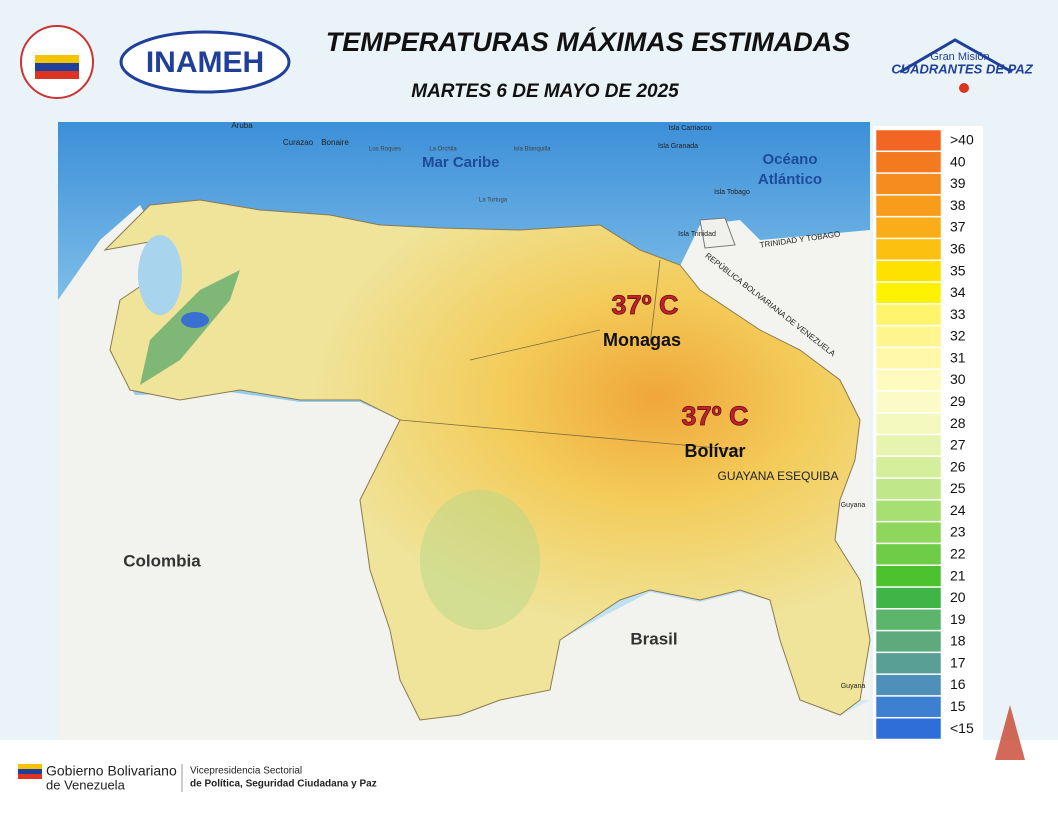  Describe the element at coordinates (493, 201) in the screenshot. I see `map-label: La Tortuga` at that location.